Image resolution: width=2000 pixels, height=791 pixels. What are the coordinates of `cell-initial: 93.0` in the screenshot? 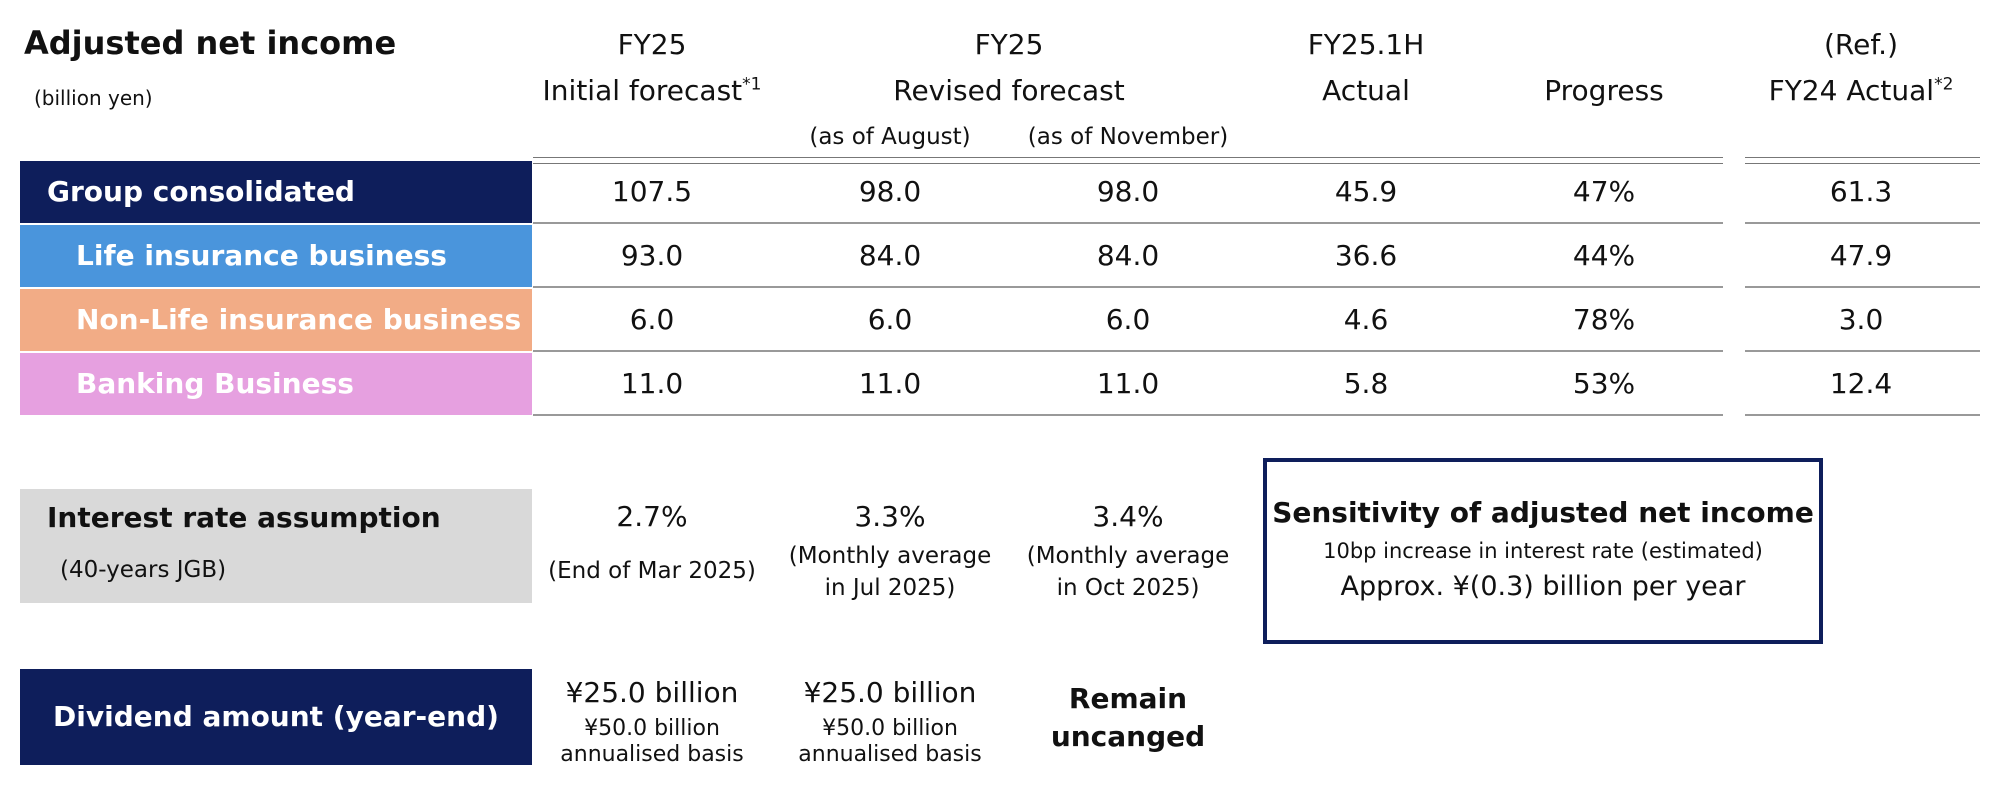 It's located at (652, 255).